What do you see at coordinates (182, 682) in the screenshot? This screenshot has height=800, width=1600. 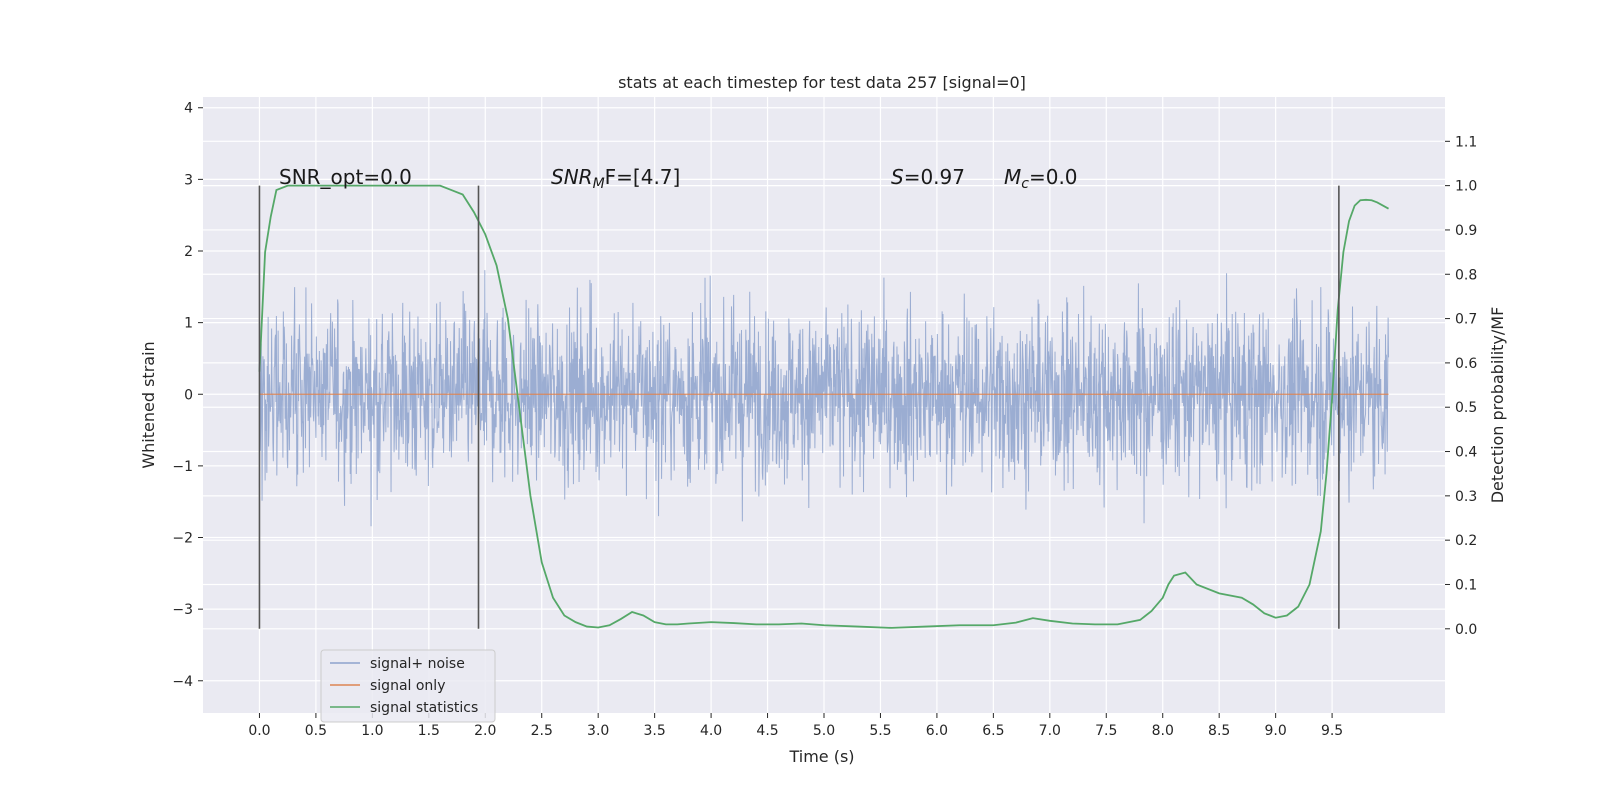 I see `y-left-tick-label: −4` at bounding box center [182, 682].